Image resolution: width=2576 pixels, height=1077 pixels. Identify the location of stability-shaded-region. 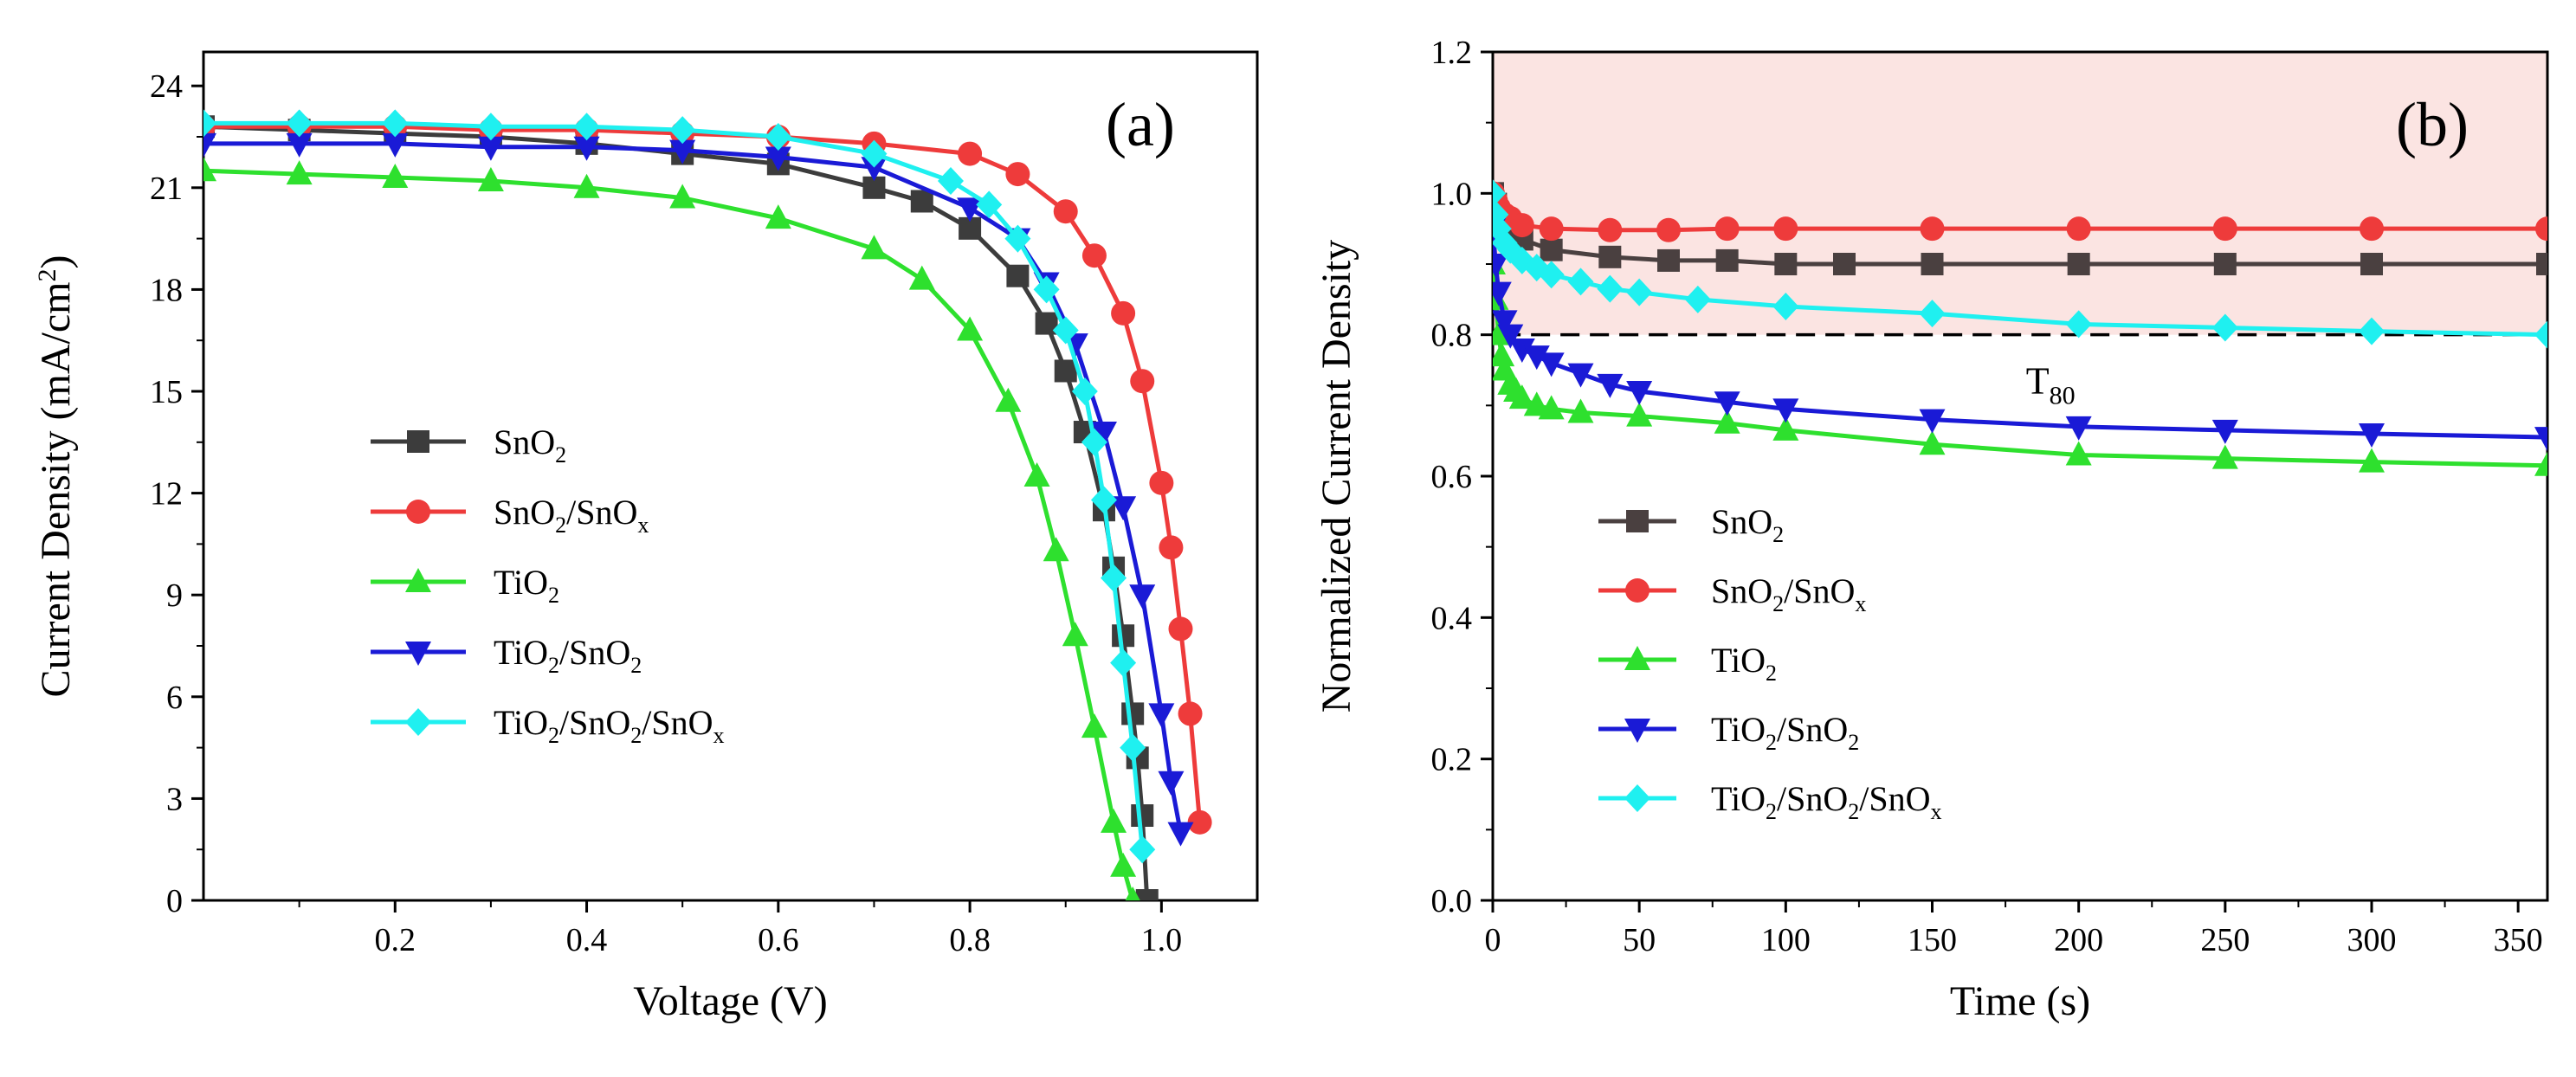
(2020, 193).